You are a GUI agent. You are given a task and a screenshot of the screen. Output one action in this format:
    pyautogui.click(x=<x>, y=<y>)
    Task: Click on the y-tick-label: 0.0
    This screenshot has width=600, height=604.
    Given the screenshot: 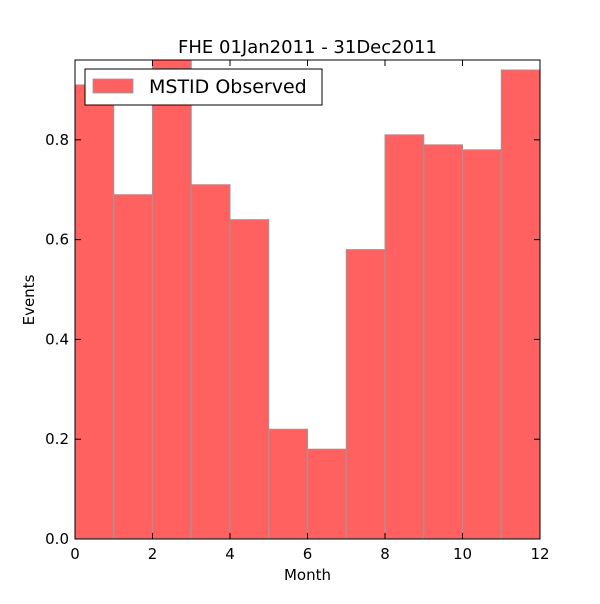 What is the action you would take?
    pyautogui.click(x=57, y=539)
    